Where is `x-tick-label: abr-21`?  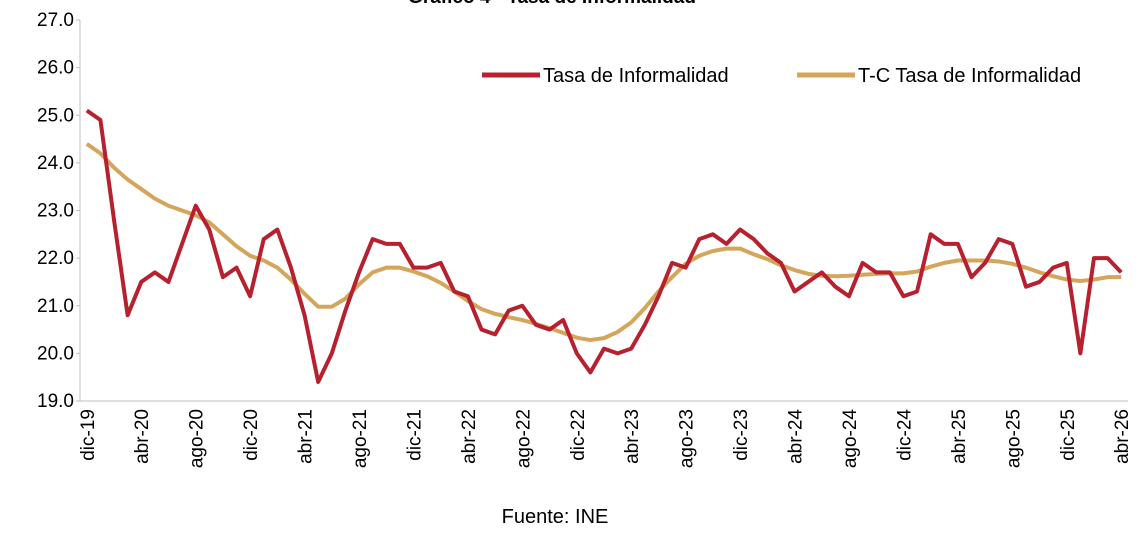
x-tick-label: abr-21 is located at coordinates (306, 436).